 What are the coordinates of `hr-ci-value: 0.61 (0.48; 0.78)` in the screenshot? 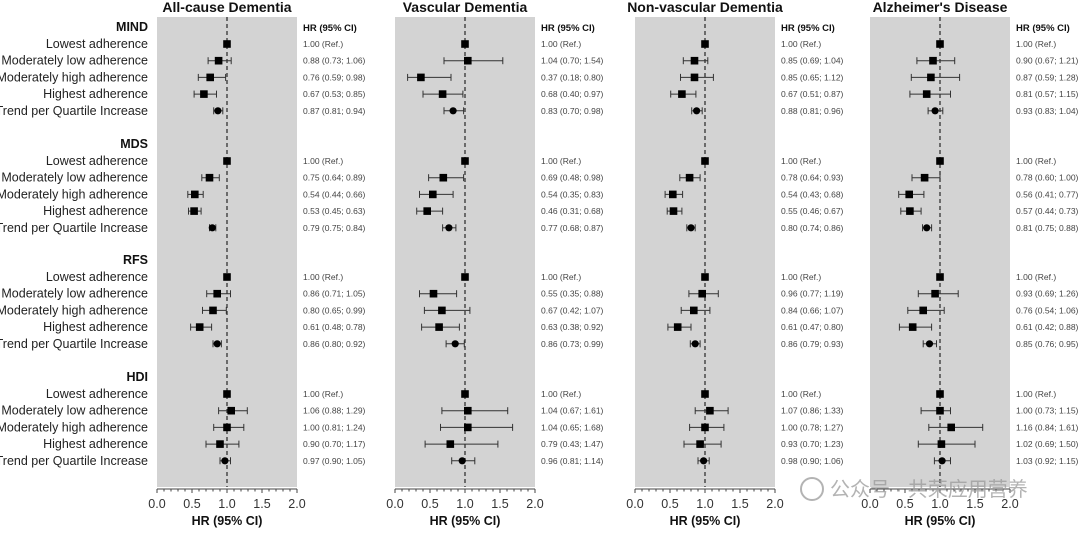 It's located at (334, 327).